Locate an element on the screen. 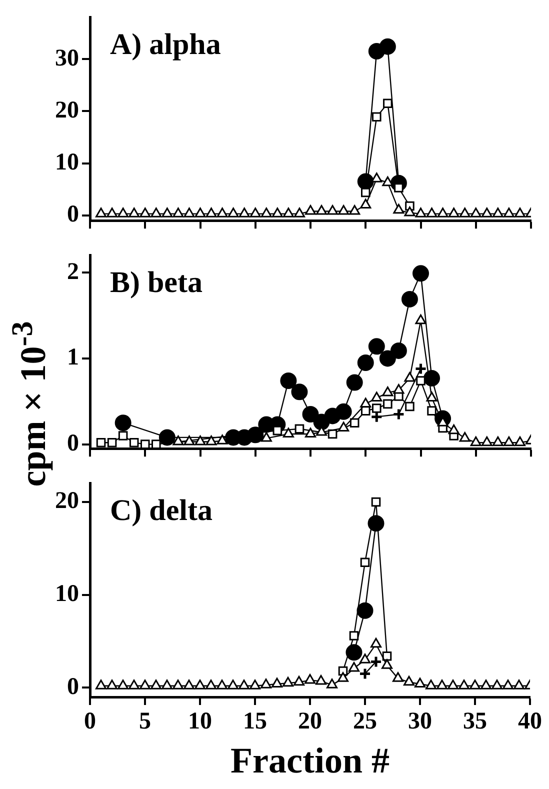  x-axis-title: Fraction # is located at coordinates (310, 760).